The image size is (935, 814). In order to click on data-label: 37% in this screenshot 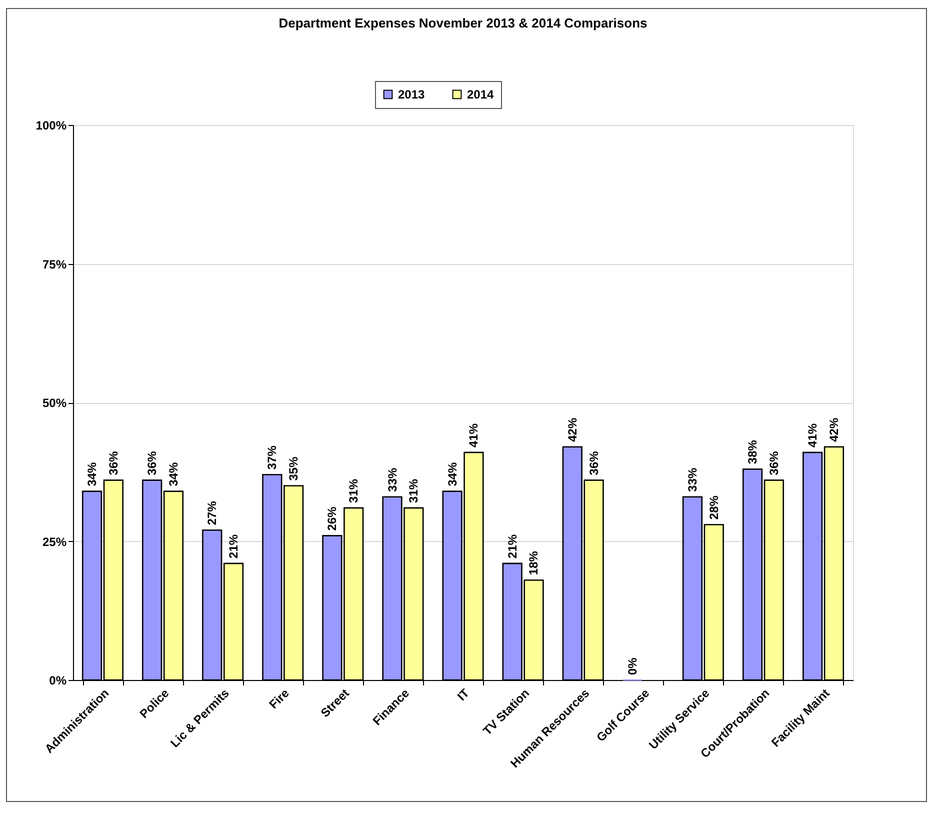, I will do `click(272, 457)`.